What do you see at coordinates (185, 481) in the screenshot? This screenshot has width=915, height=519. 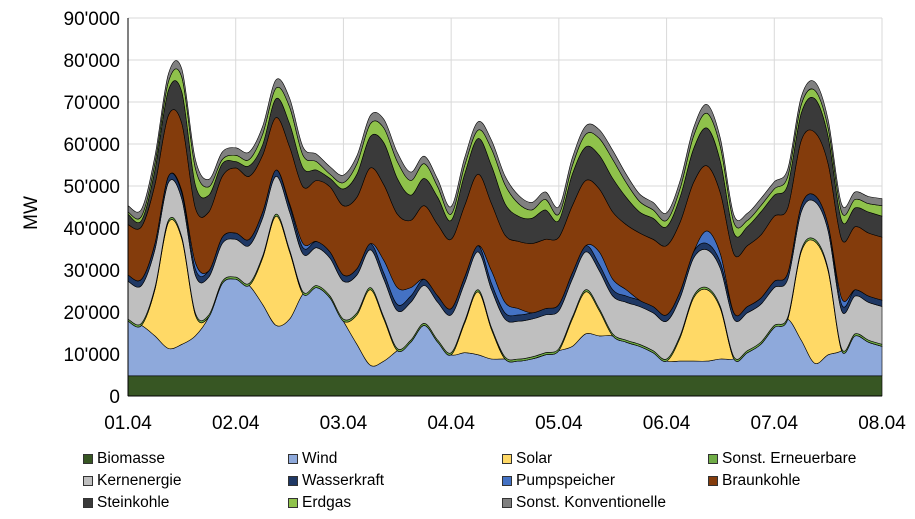 I see `legend-item: Kernenergie` at bounding box center [185, 481].